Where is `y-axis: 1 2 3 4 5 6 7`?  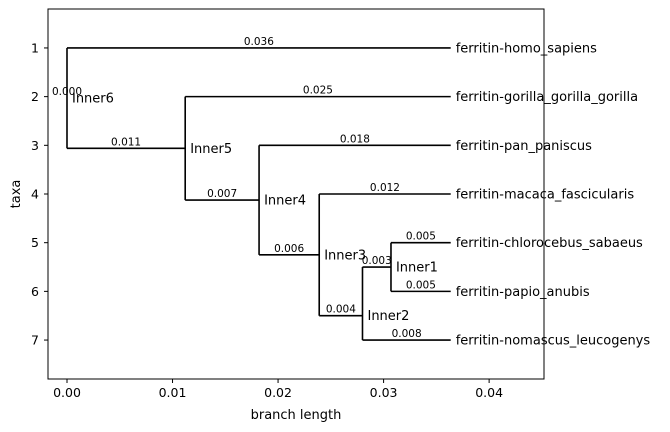 y-axis: 1 2 3 4 5 6 7 is located at coordinates (39, 194).